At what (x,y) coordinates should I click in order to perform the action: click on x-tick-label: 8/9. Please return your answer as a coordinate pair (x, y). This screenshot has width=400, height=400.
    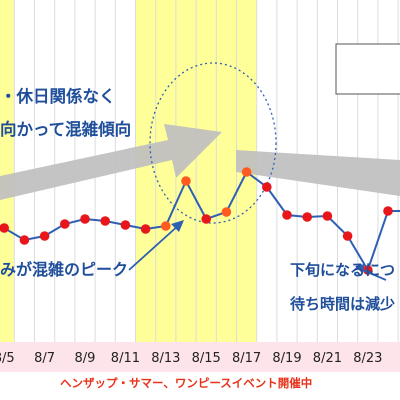
    Looking at the image, I should click on (85, 358).